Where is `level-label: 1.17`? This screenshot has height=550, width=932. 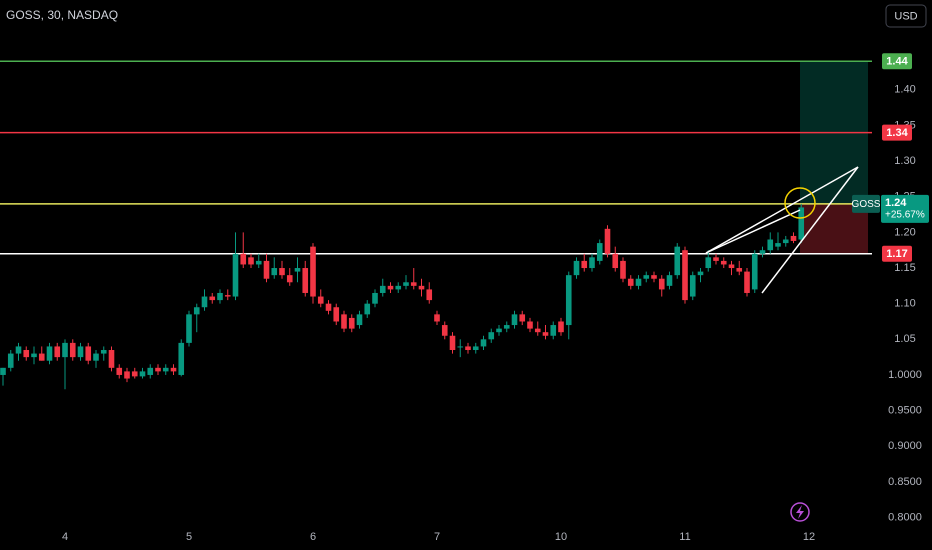 level-label: 1.17 is located at coordinates (896, 254).